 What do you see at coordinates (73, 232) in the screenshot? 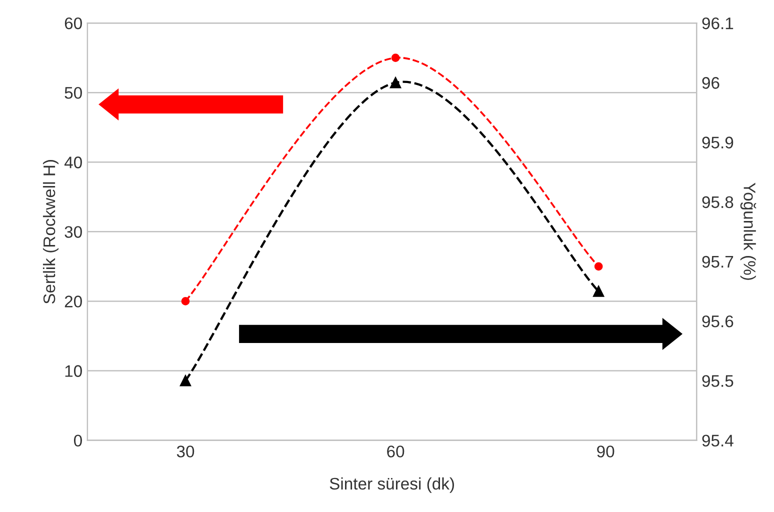
I see `y-tick-label: 30` at bounding box center [73, 232].